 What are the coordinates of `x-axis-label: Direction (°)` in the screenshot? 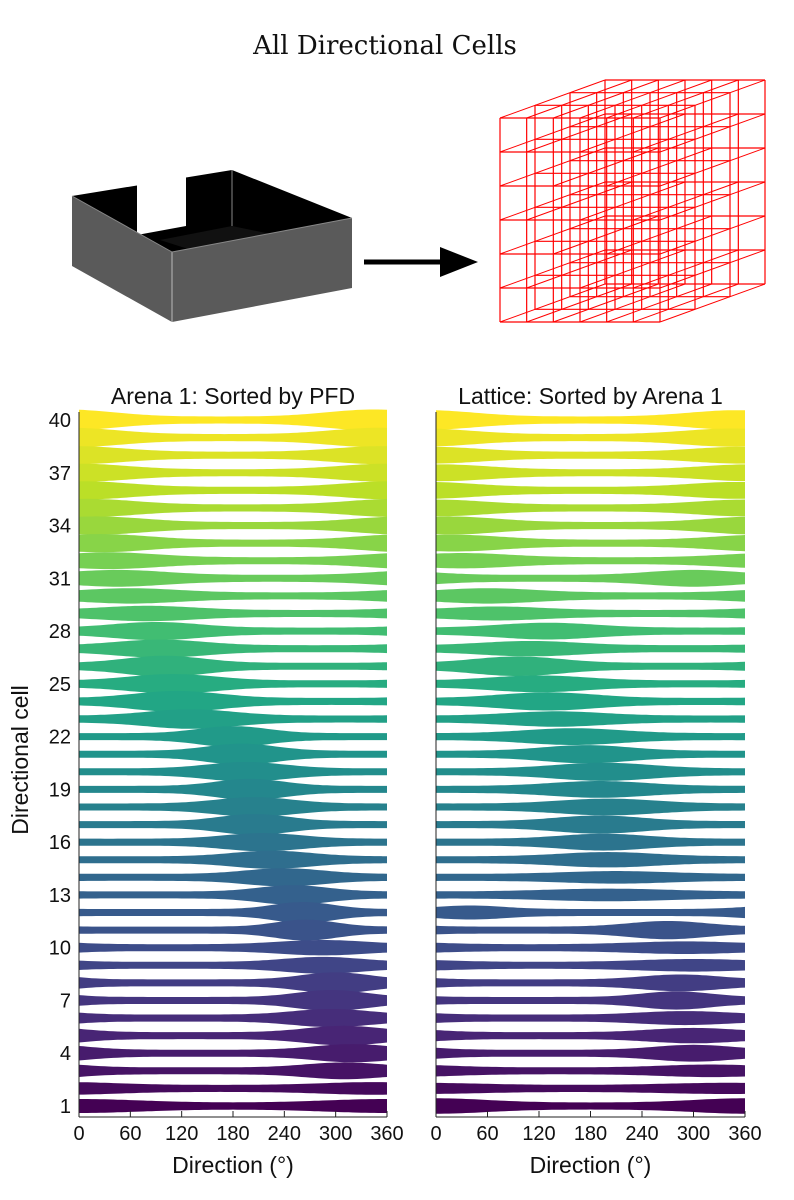 It's located at (233, 1165).